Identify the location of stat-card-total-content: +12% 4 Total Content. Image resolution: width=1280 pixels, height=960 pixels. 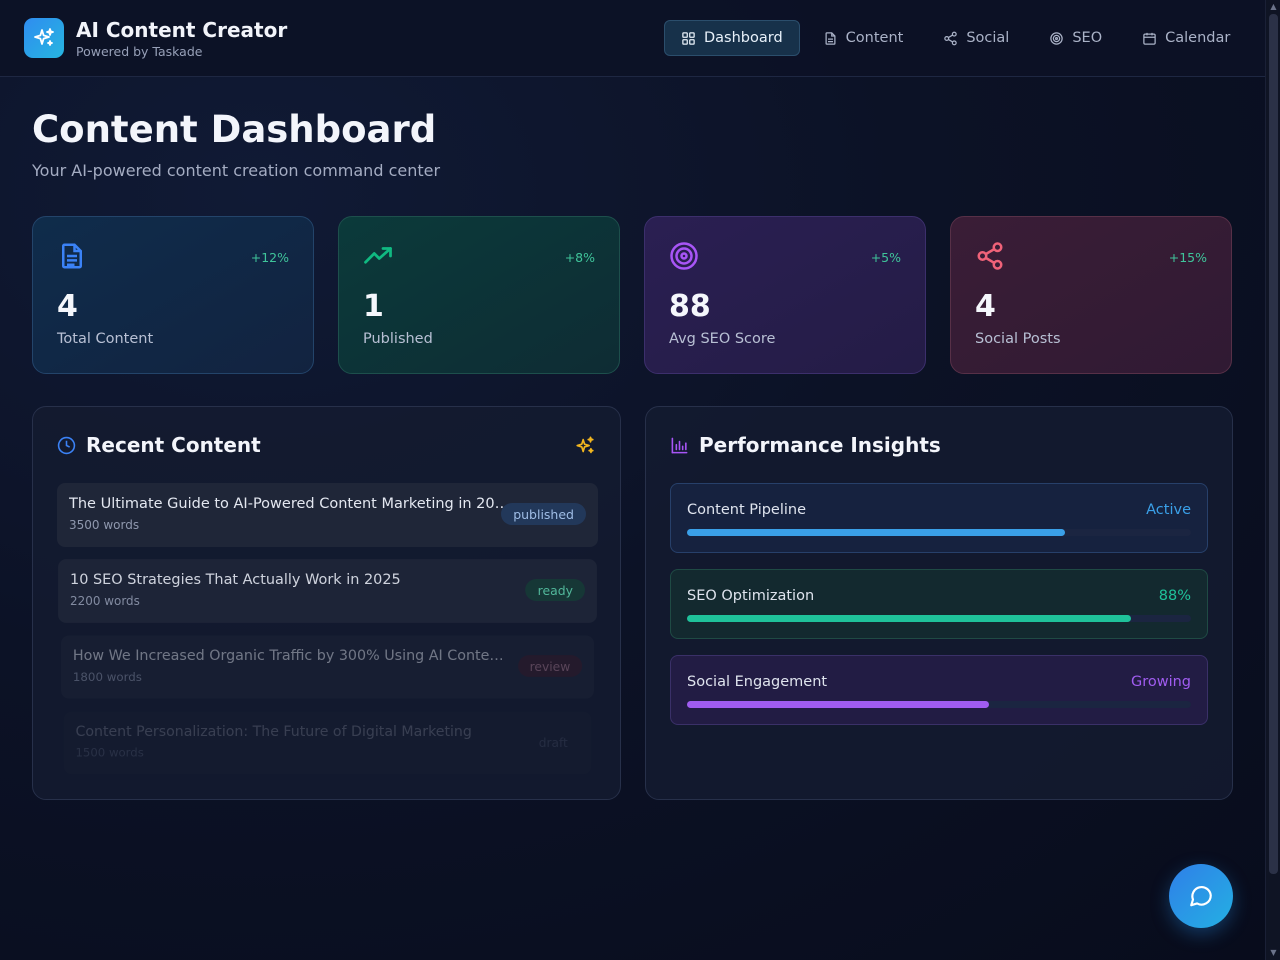
(173, 295).